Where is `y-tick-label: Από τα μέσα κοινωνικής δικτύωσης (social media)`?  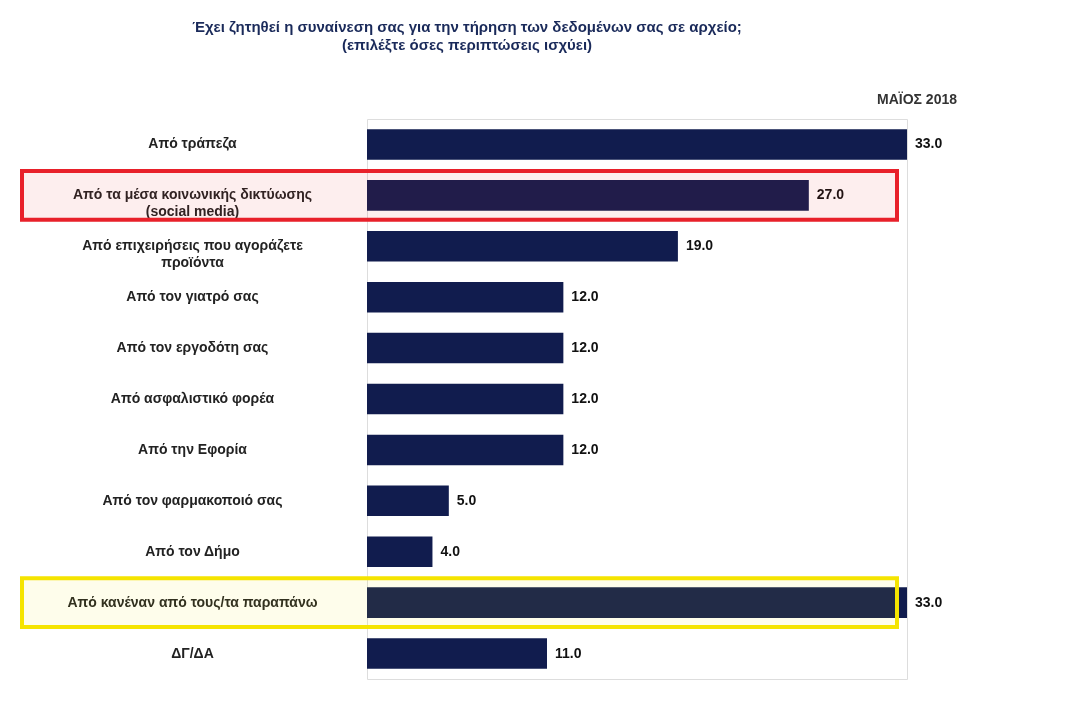 y-tick-label: Από τα μέσα κοινωνικής δικτύωσης (social media) is located at coordinates (192, 203).